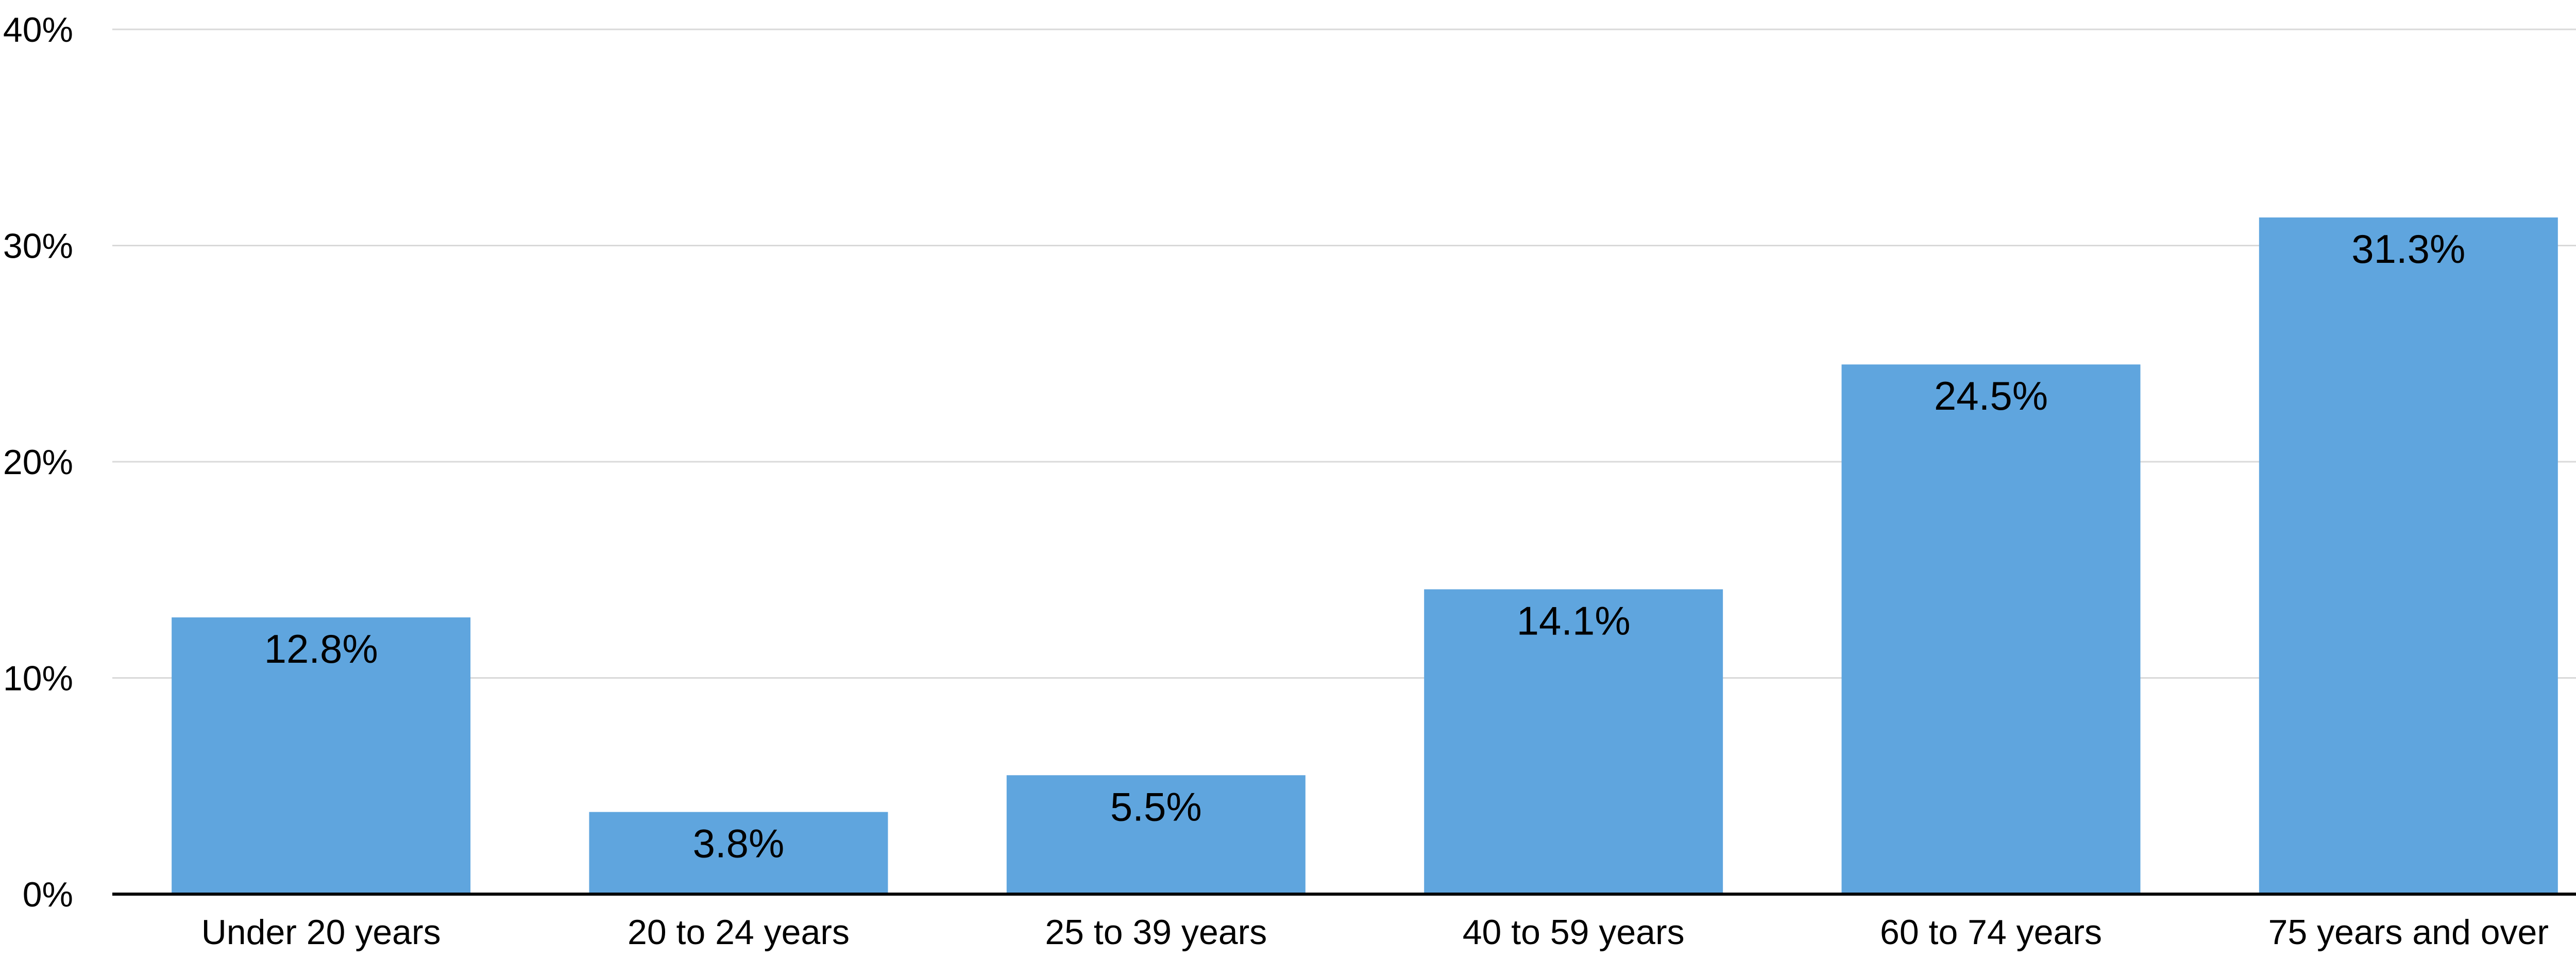  What do you see at coordinates (321, 932) in the screenshot?
I see `x-category-label: Under 20 years` at bounding box center [321, 932].